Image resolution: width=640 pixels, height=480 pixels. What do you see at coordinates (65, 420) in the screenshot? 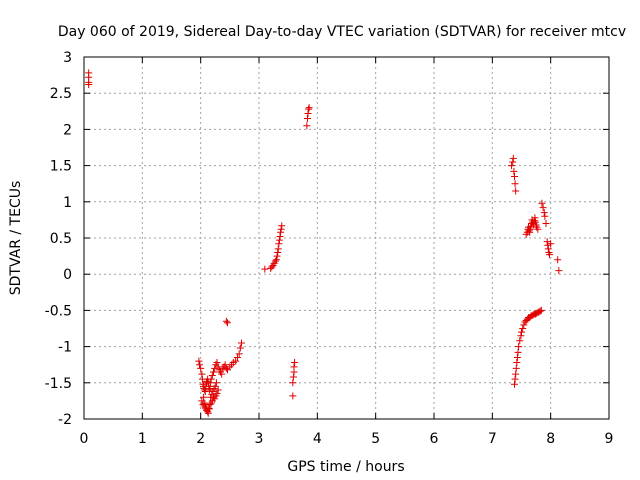
I see `y-tick-label: -2` at bounding box center [65, 420].